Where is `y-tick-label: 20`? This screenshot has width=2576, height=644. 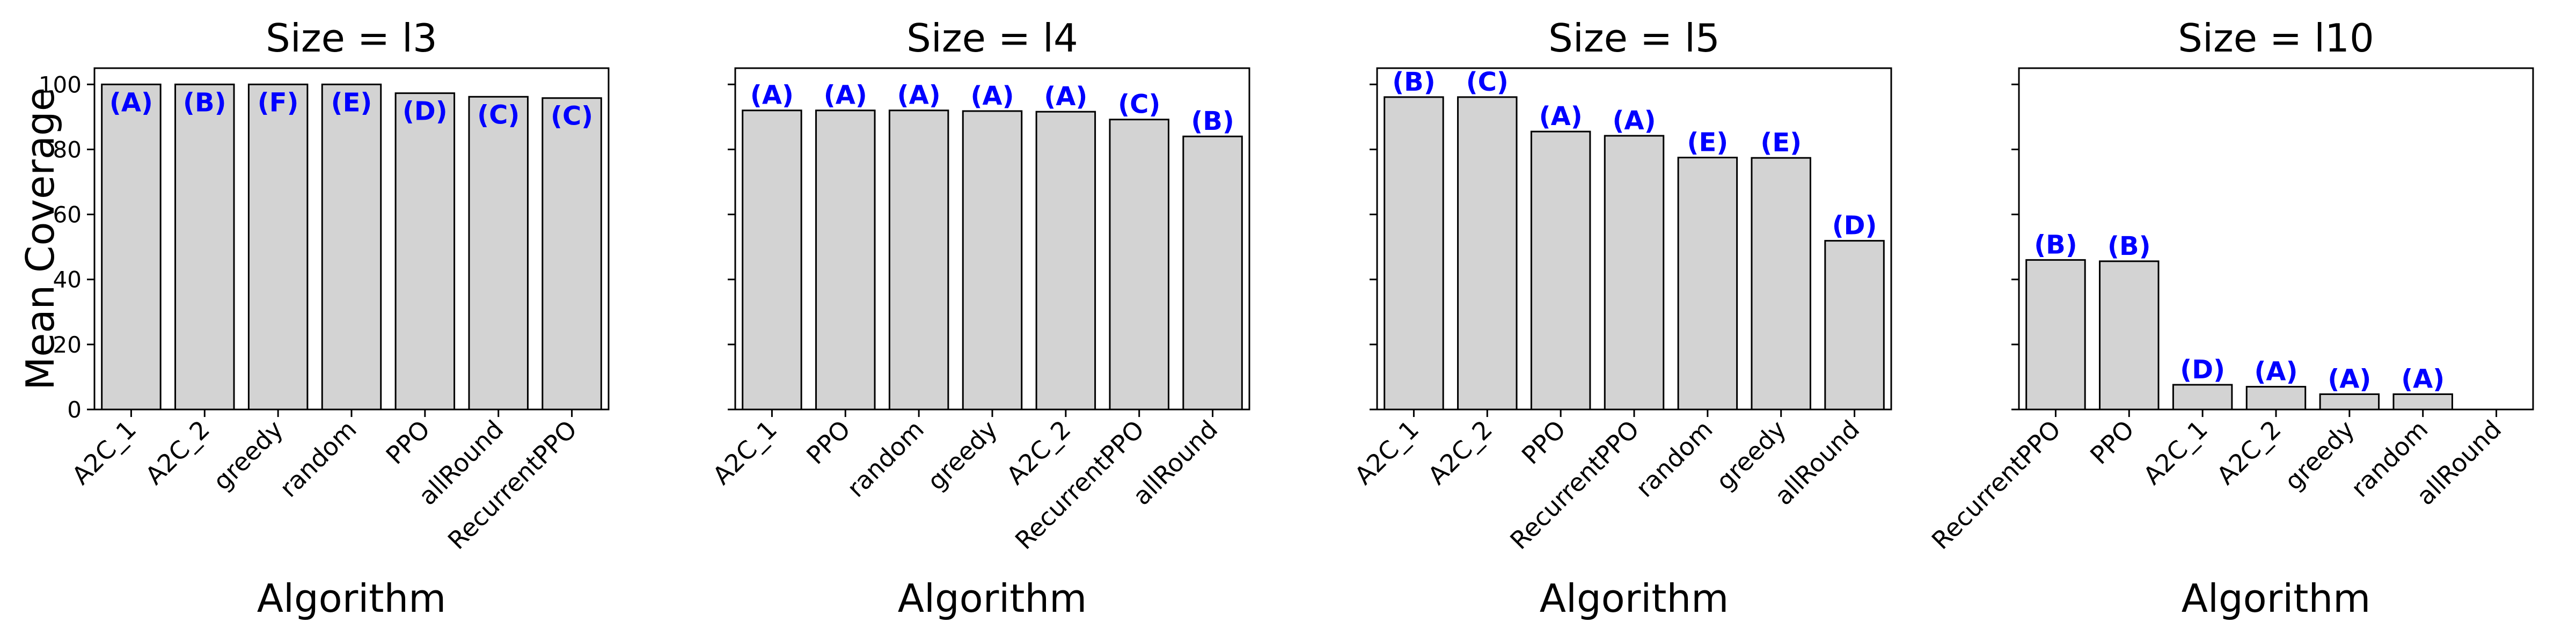 y-tick-label: 20 is located at coordinates (67, 345).